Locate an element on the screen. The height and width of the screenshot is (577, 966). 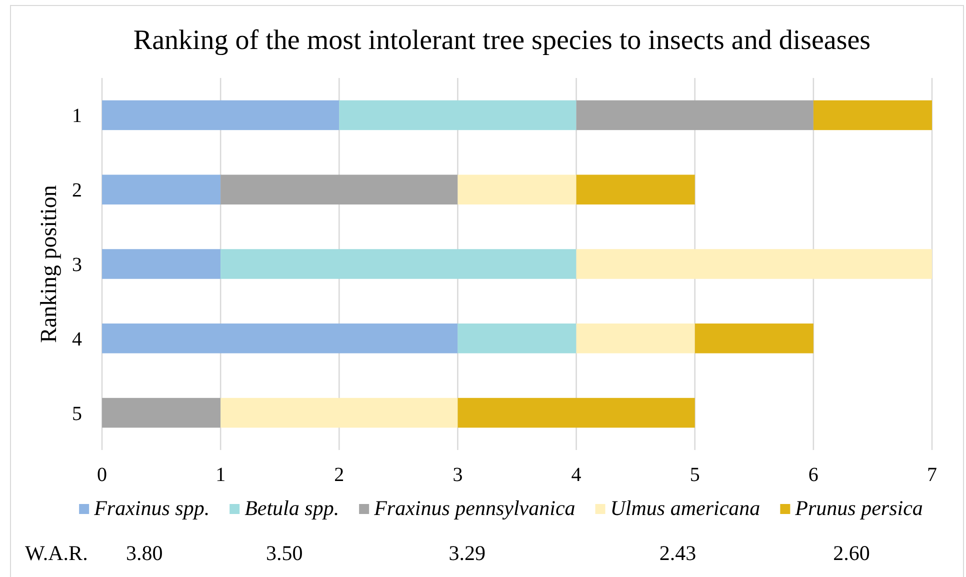
x-tick-label: 0 is located at coordinates (102, 475).